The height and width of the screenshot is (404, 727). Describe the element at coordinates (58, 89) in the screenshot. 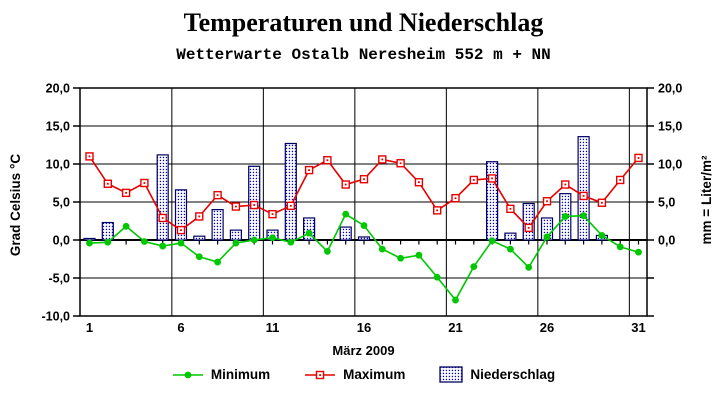

I see `left-axis-tick-label: 20,0` at that location.